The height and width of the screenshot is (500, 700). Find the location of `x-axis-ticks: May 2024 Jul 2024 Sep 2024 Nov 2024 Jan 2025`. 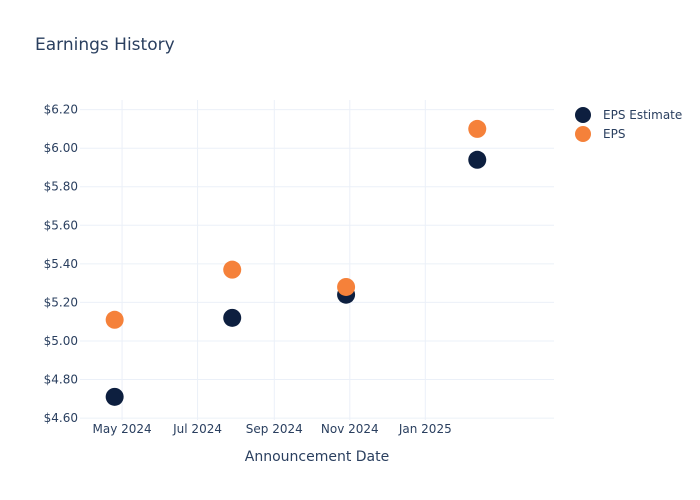

x-axis-ticks: May 2024 Jul 2024 Sep 2024 Nov 2024 Jan 2025 is located at coordinates (271, 429).